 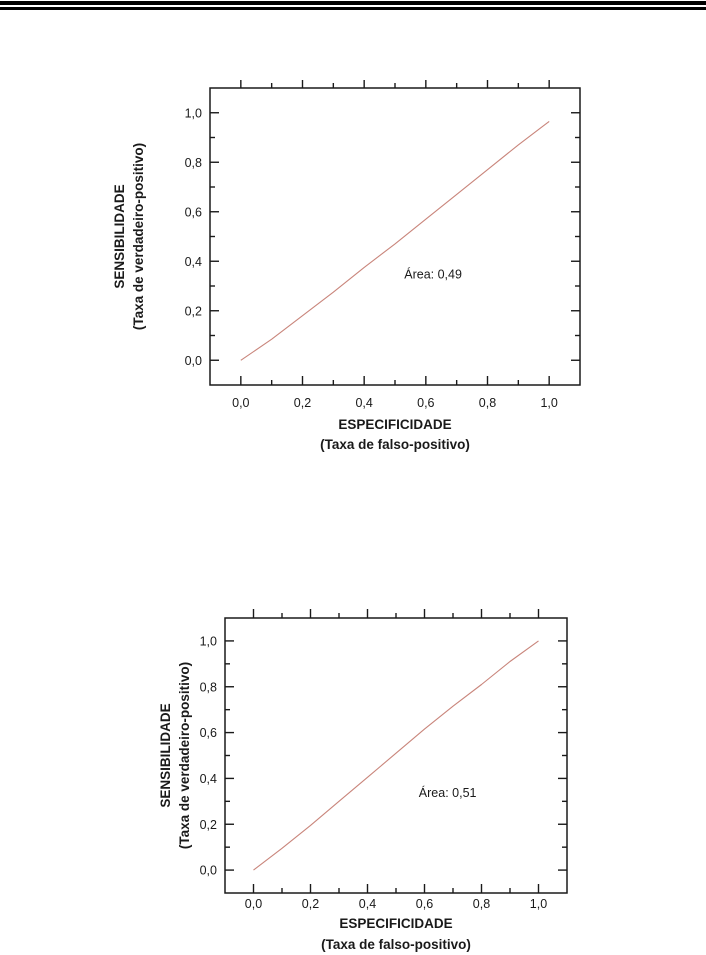 I want to click on top-rule-thick, so click(x=353, y=3).